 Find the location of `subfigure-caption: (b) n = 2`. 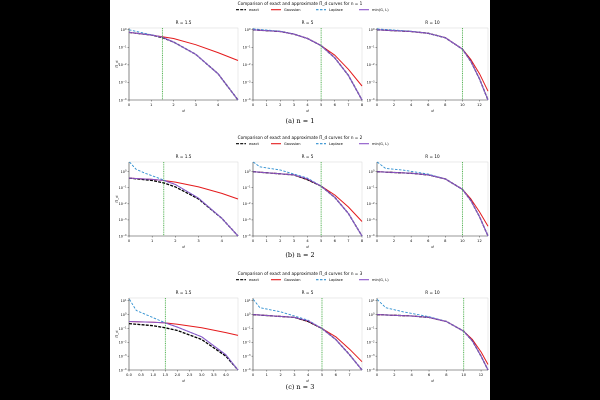

subfigure-caption: (b) n = 2 is located at coordinates (299, 255).